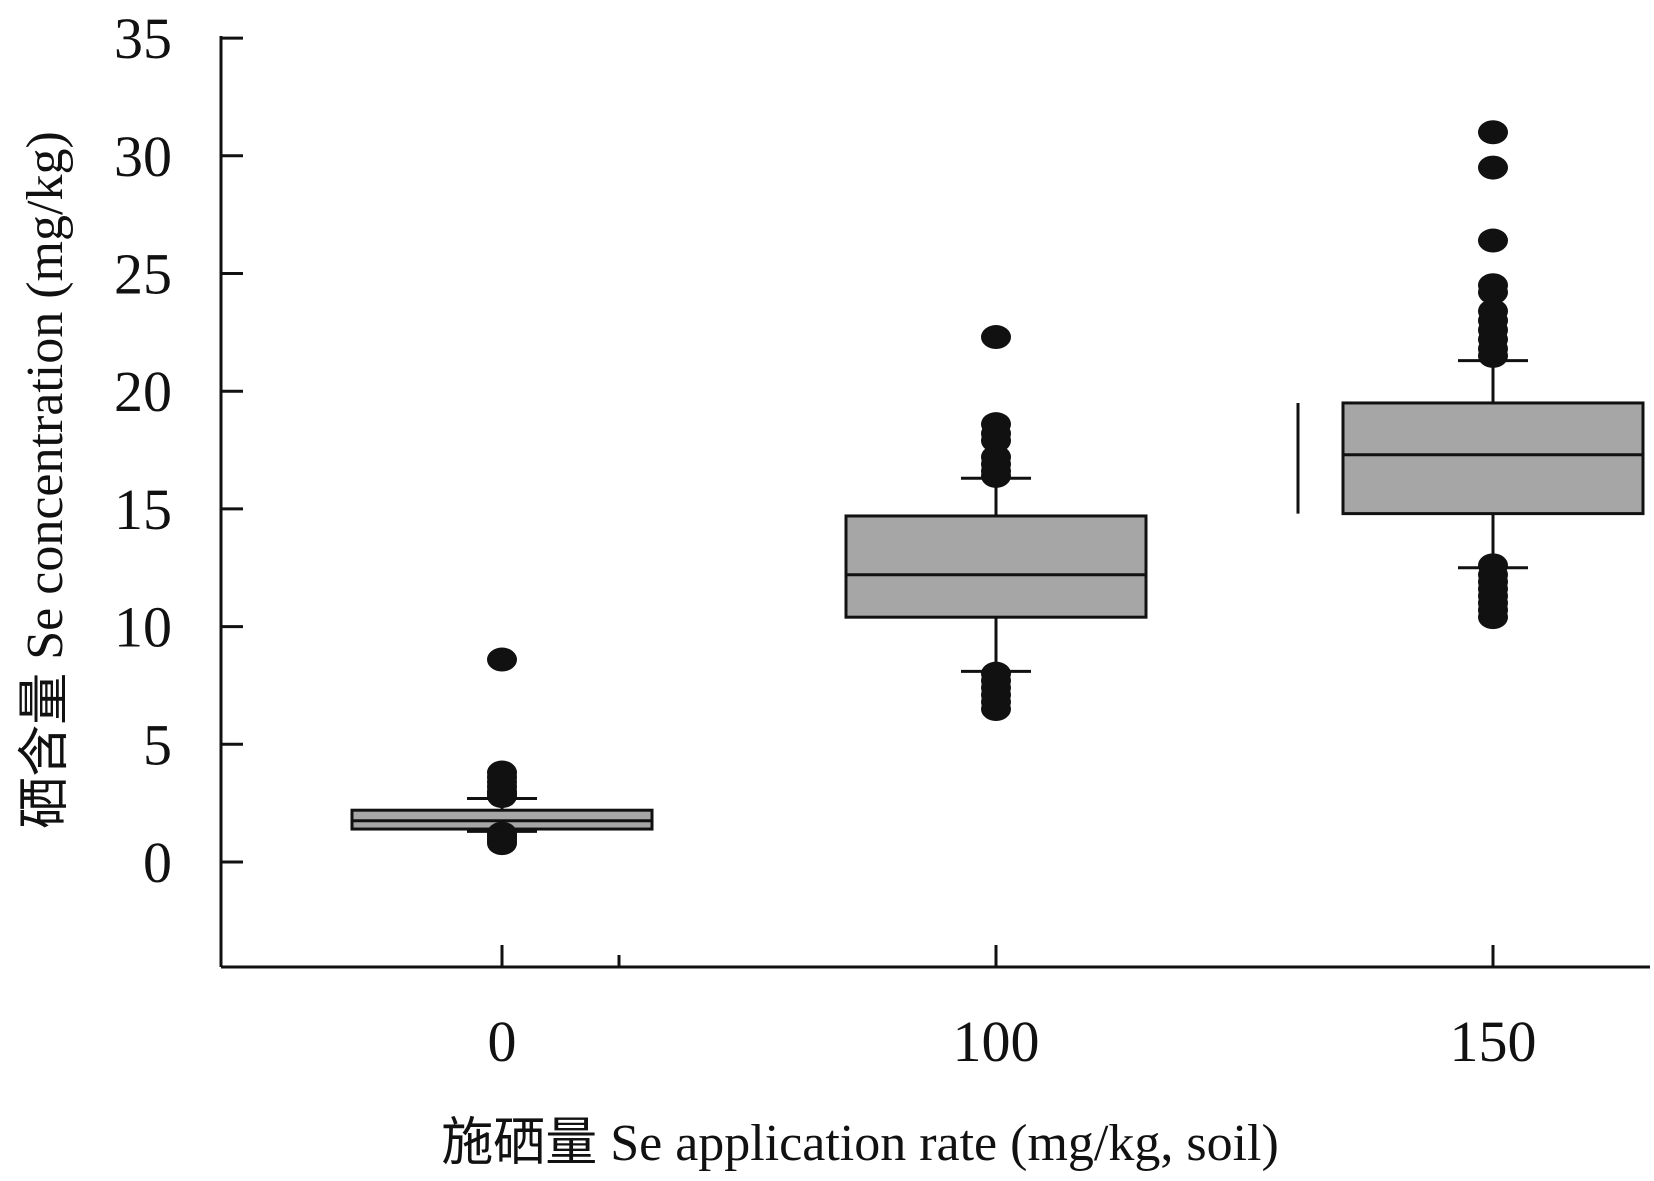 The width and height of the screenshot is (1654, 1181). I want to click on x-ticks: 0 100 150, so click(1012, 1009).